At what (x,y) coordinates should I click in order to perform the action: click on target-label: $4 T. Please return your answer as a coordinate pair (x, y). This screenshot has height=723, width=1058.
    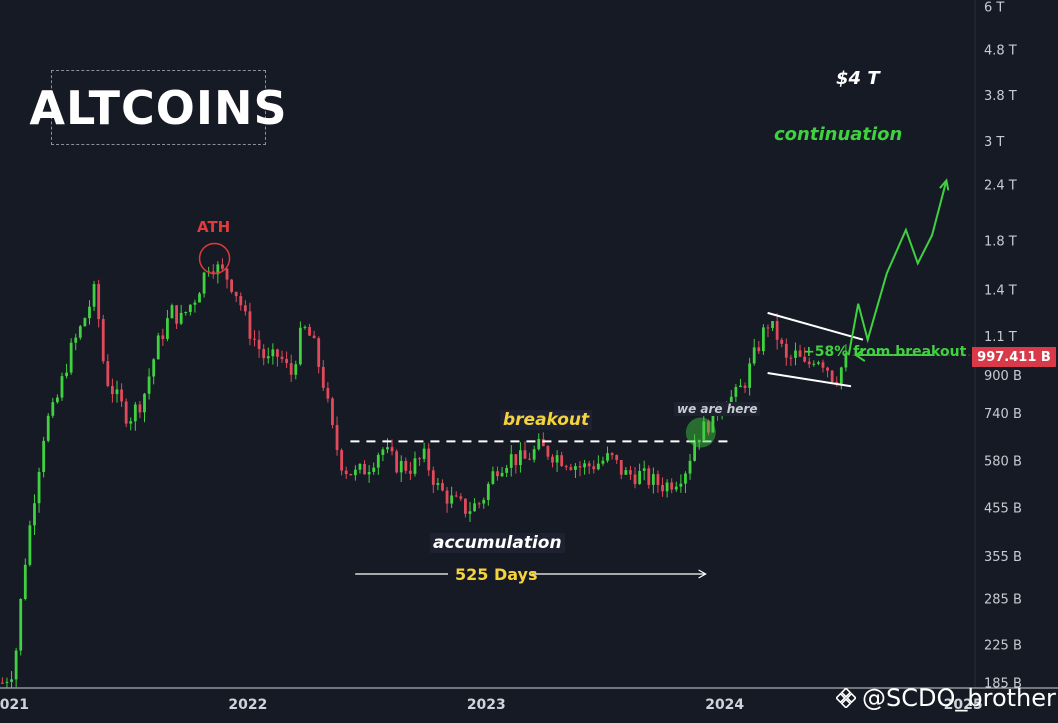
    Looking at the image, I should click on (858, 78).